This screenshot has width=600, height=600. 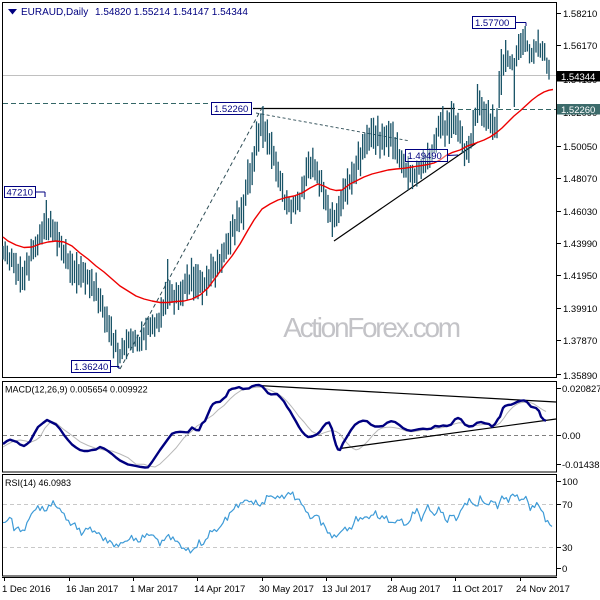 I want to click on svg-text: 0, so click(x=564, y=569).